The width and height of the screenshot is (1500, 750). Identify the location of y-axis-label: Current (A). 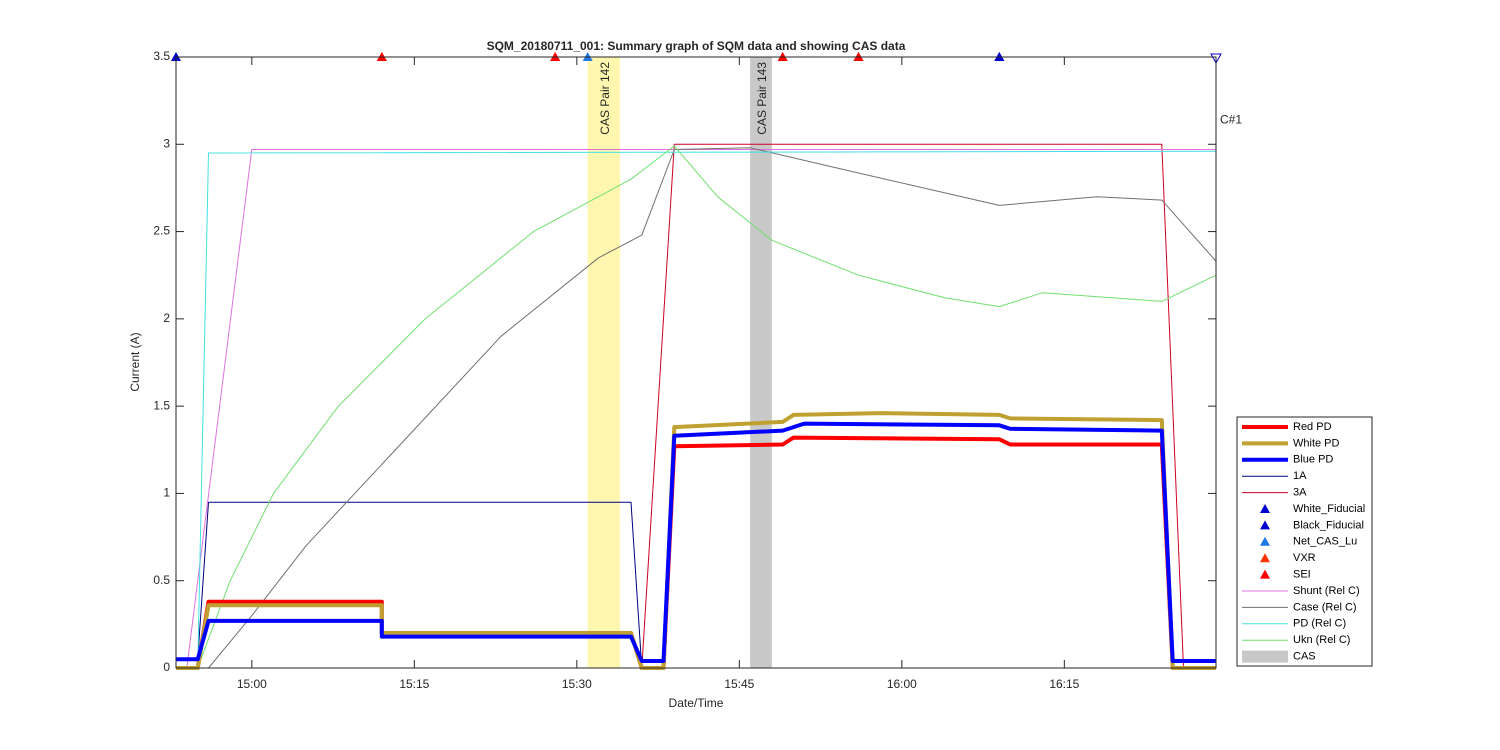
(135, 361).